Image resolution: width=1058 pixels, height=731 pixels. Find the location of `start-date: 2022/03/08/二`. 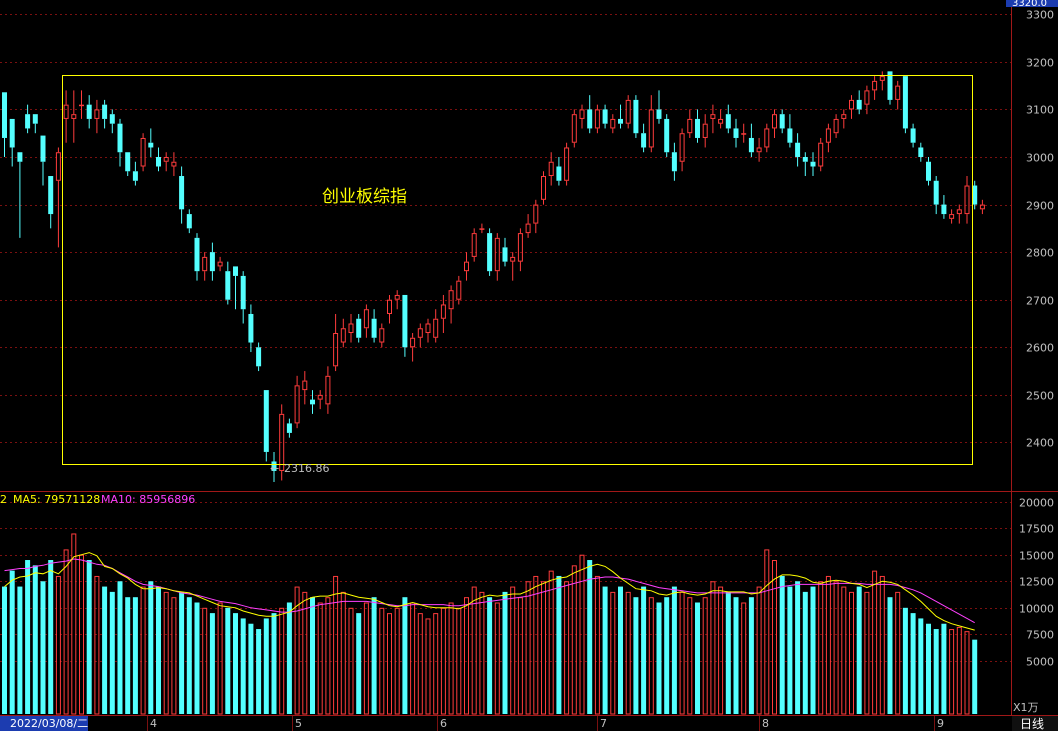

start-date: 2022/03/08/二 is located at coordinates (49, 723).